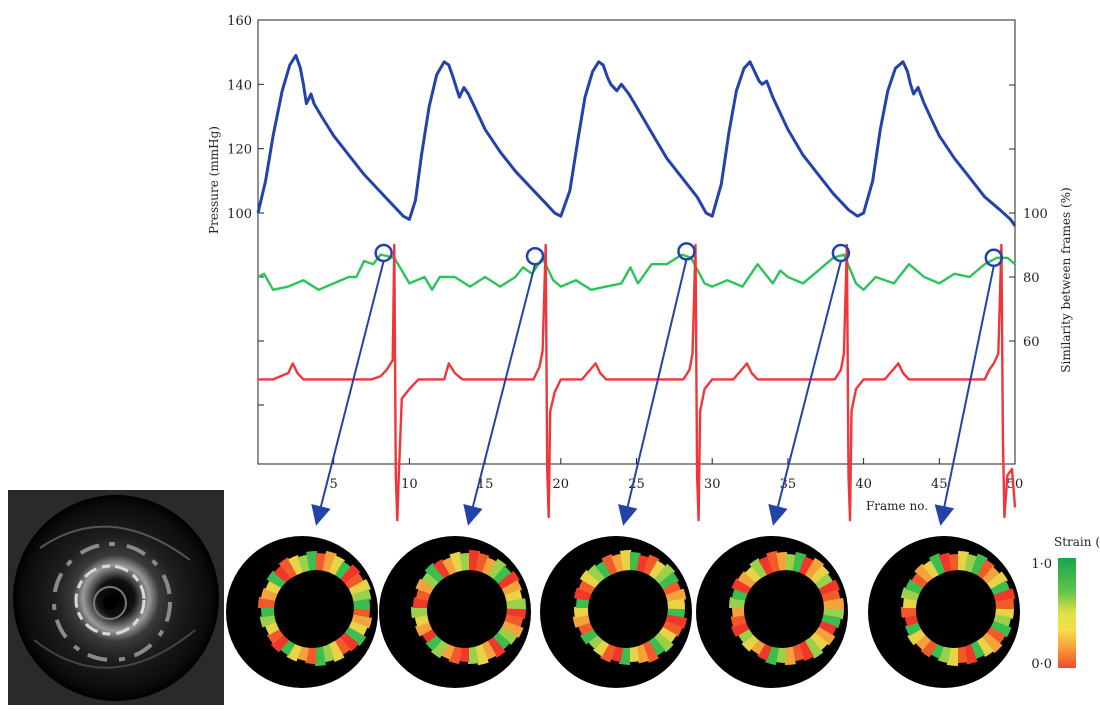  Describe the element at coordinates (863, 484) in the screenshot. I see `x-tick-label: 40` at that location.